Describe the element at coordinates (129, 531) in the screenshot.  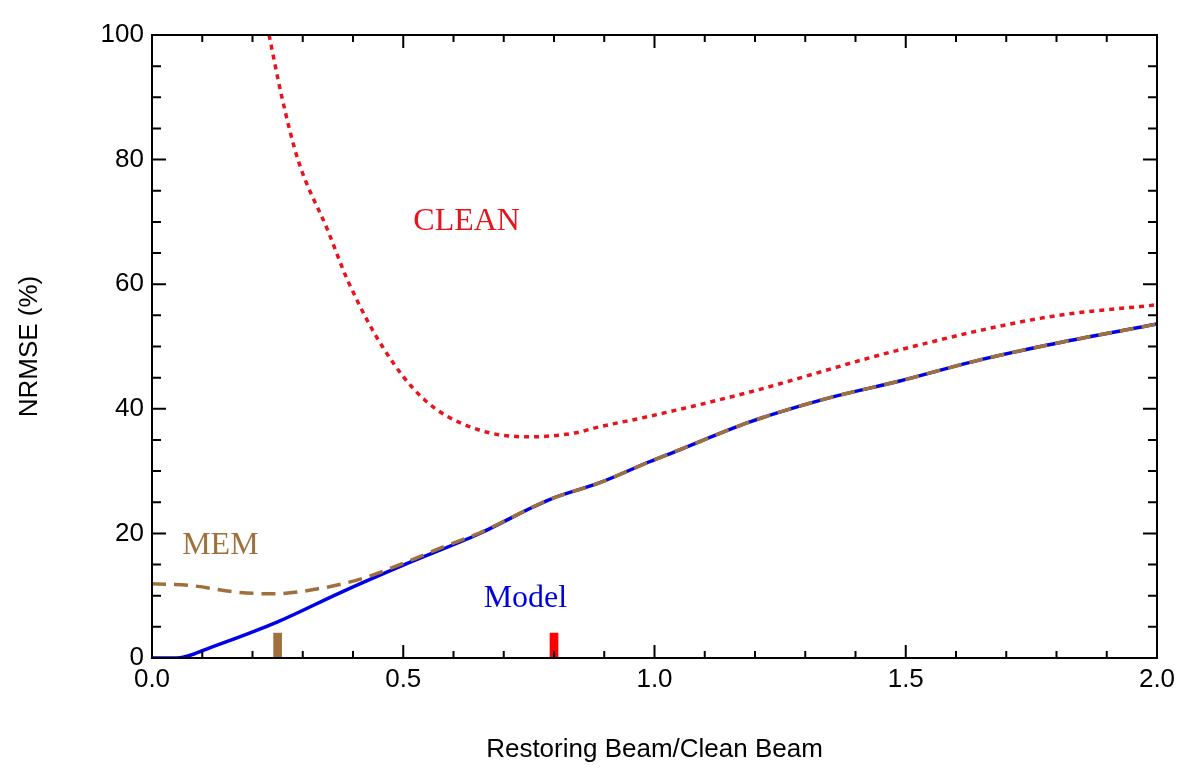
I see `y-tick-label: 20` at that location.